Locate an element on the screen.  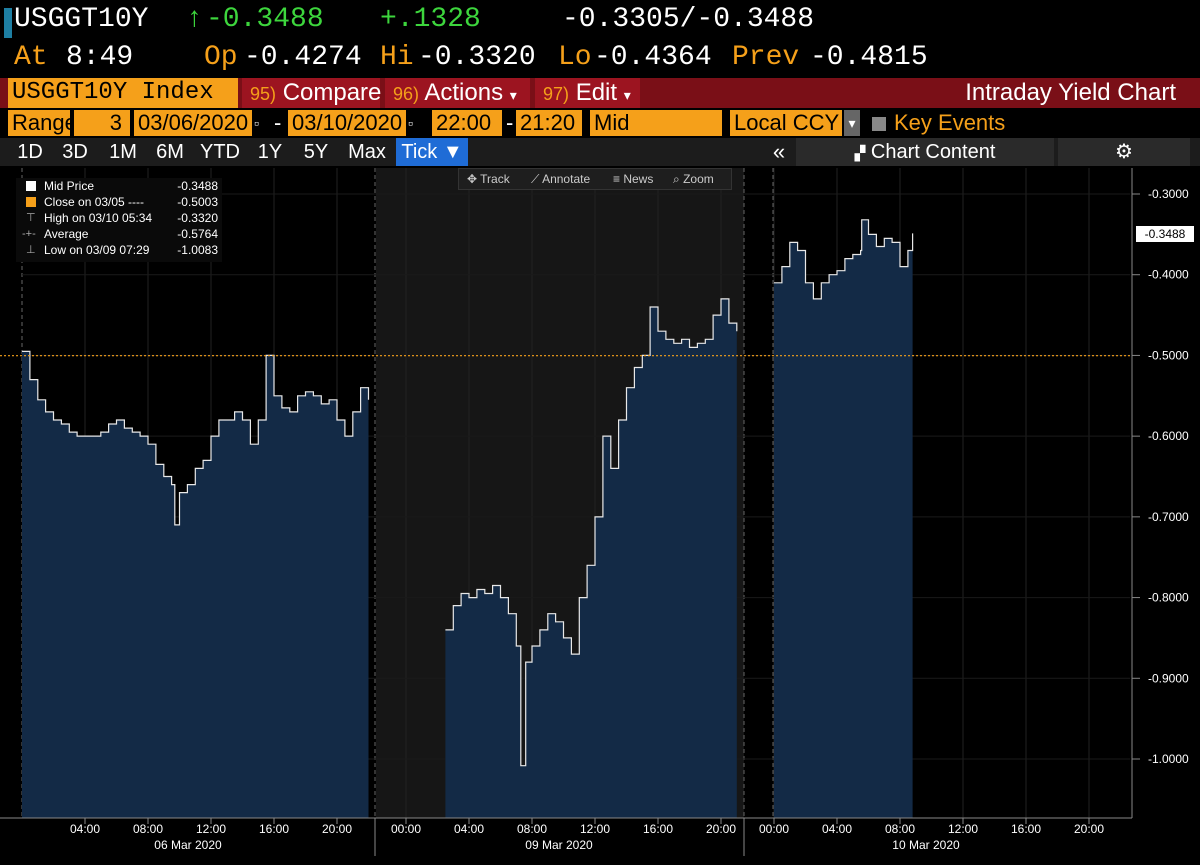
tab-1y: 1Y is located at coordinates (270, 152).